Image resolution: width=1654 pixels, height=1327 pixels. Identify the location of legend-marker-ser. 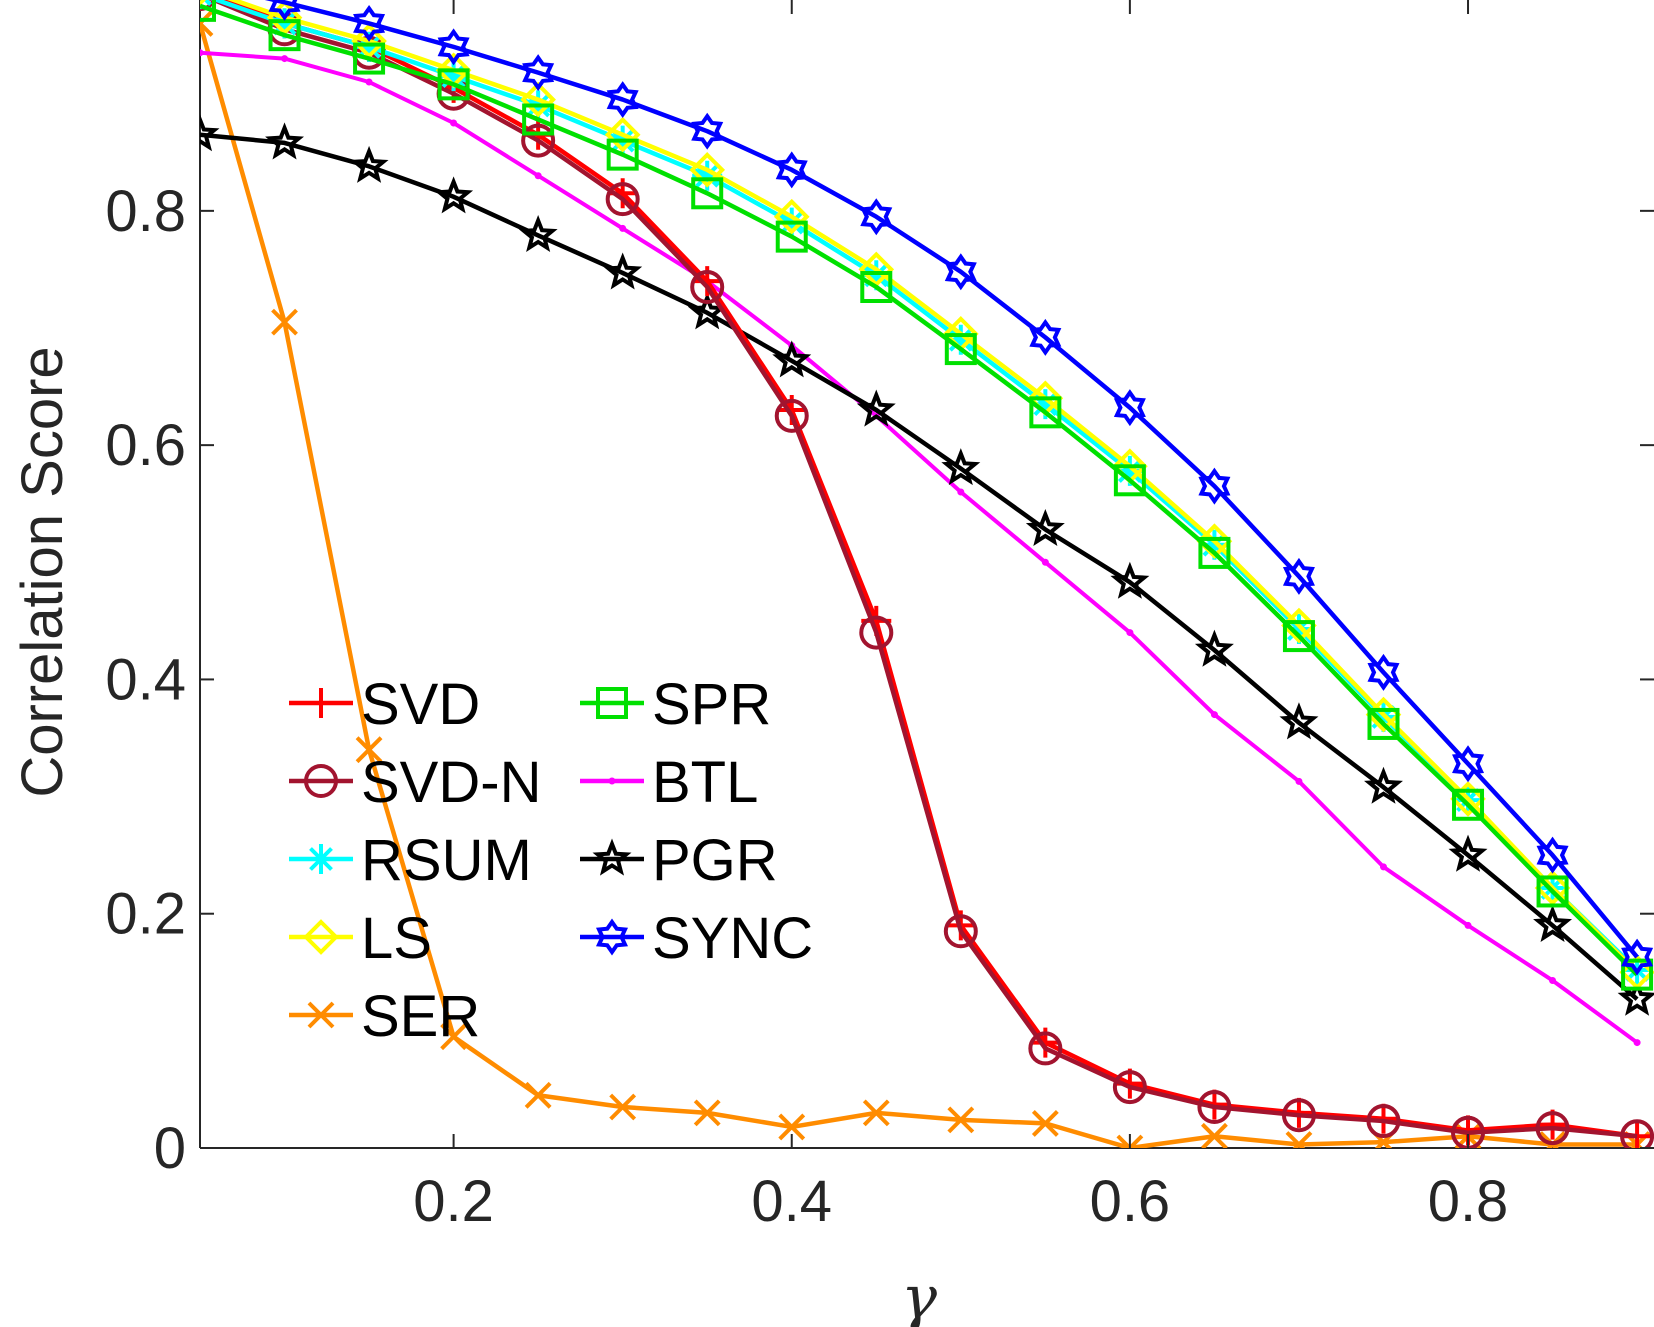
(321, 1015).